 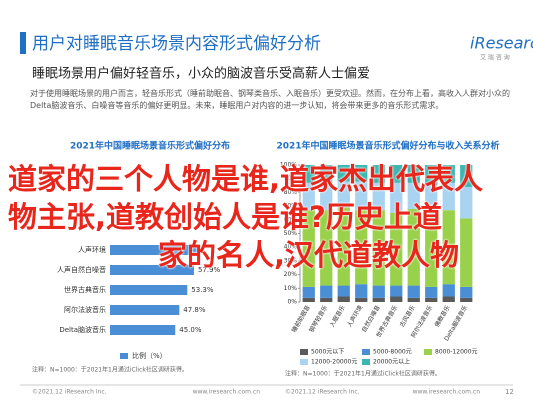 I want to click on y-tick-label: 0%, so click(x=292, y=302).